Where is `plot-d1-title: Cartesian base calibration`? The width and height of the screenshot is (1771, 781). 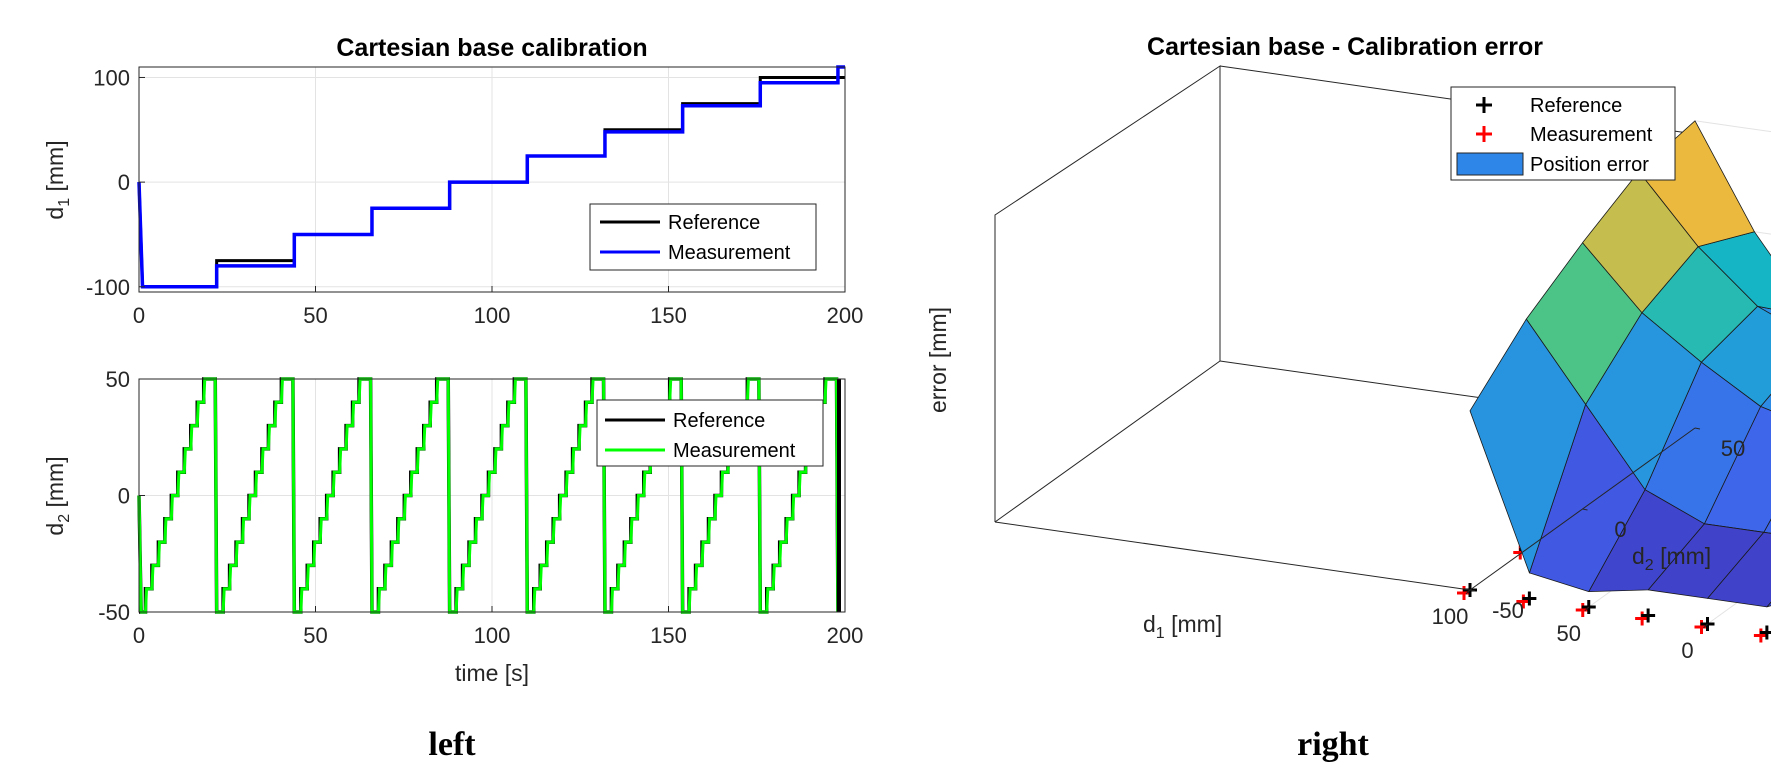 plot-d1-title: Cartesian base calibration is located at coordinates (491, 48).